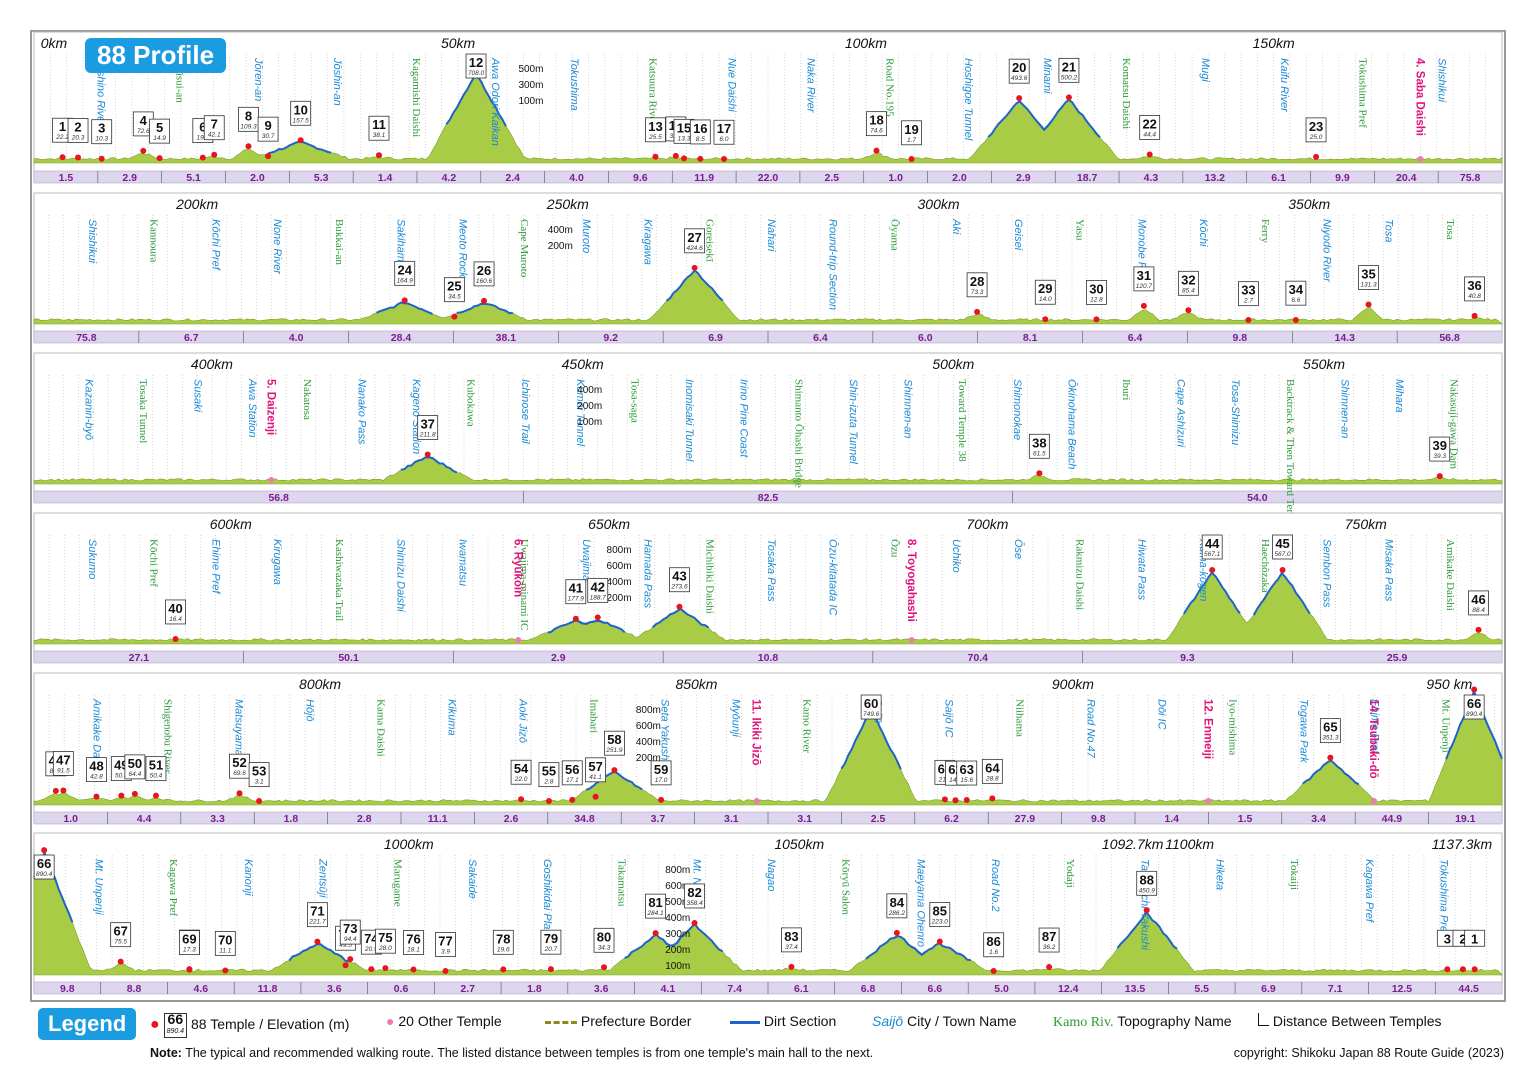 The width and height of the screenshot is (1536, 1086). I want to click on place-label: Ōzu-kitatada IC, so click(833, 577).